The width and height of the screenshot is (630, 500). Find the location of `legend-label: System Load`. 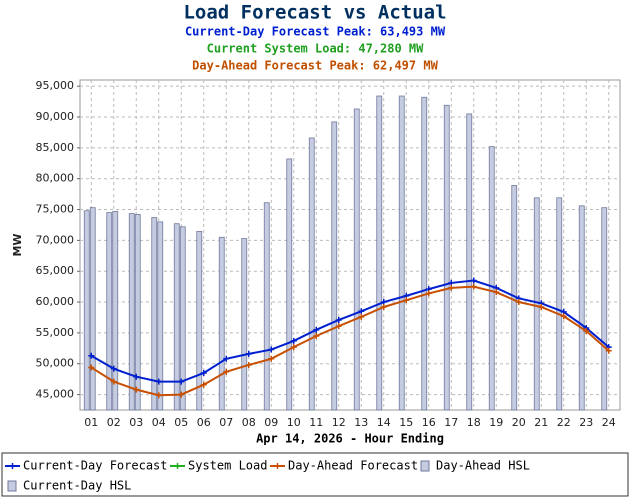

legend-label: System Load is located at coordinates (227, 466).